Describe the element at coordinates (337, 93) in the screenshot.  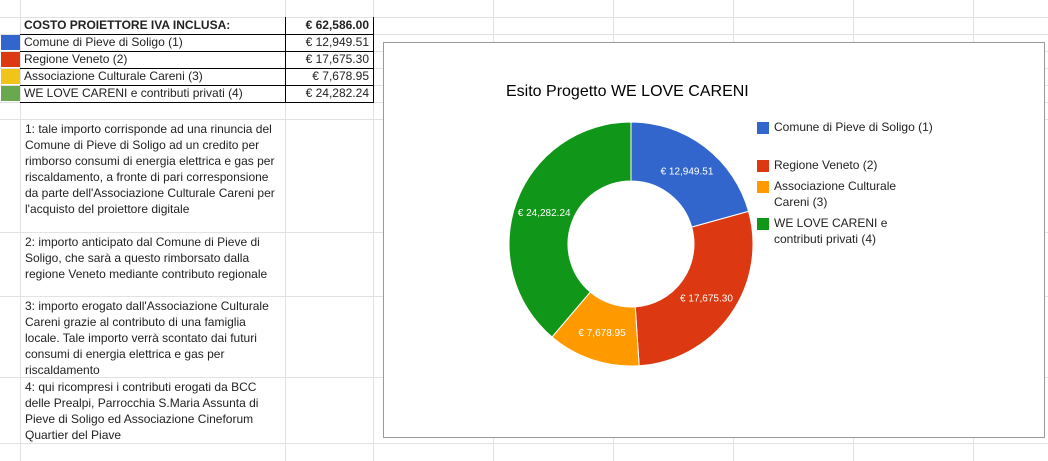
I see `summary-row-amount: € 24,282.24` at that location.